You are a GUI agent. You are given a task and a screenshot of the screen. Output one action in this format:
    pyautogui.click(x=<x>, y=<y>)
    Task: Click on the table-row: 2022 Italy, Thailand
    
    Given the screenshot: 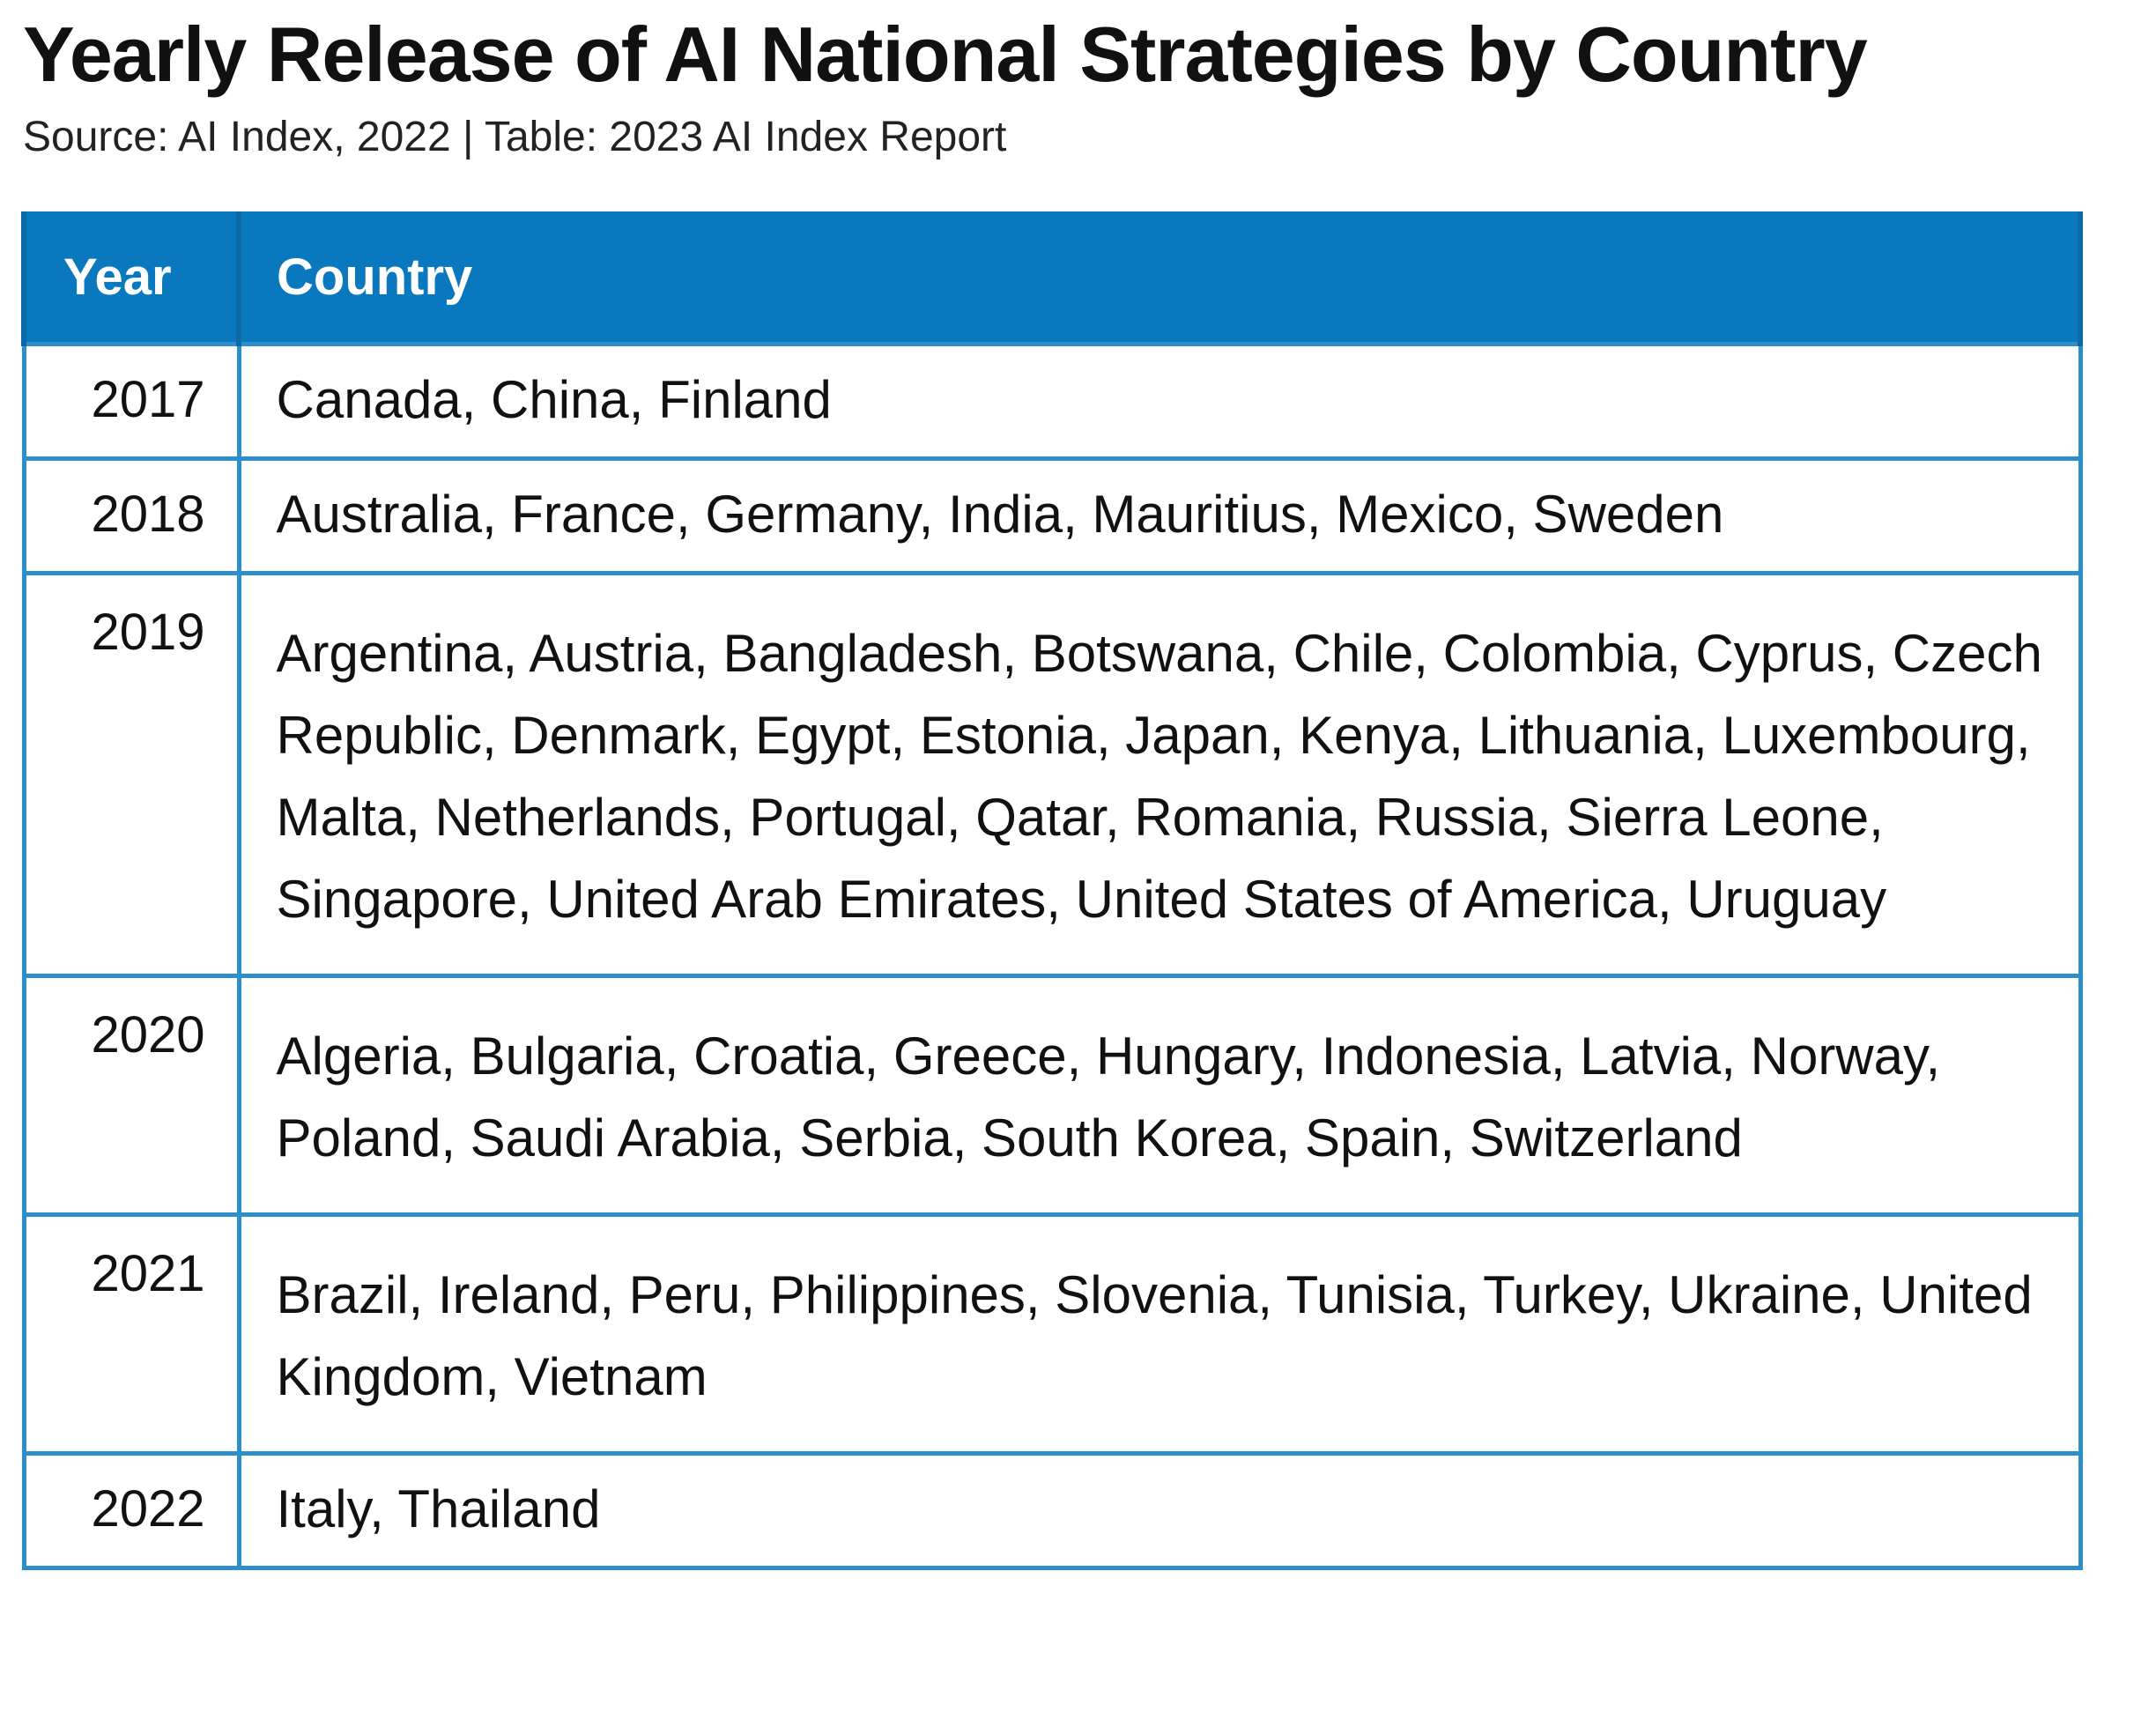 What is the action you would take?
    pyautogui.click(x=1052, y=1510)
    